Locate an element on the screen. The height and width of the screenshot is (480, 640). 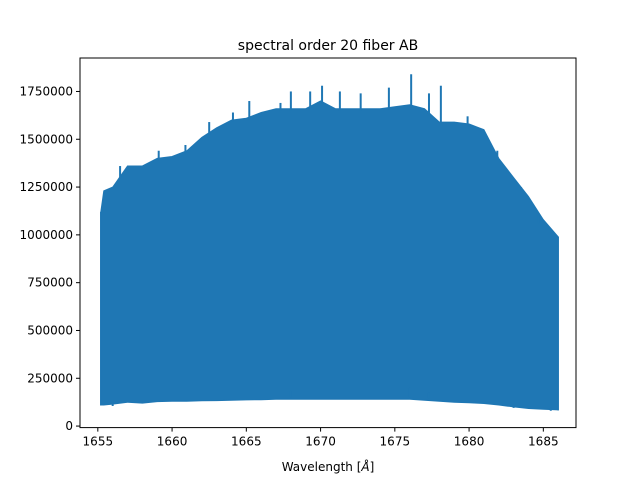
x-tick-label: 1655 is located at coordinates (98, 442).